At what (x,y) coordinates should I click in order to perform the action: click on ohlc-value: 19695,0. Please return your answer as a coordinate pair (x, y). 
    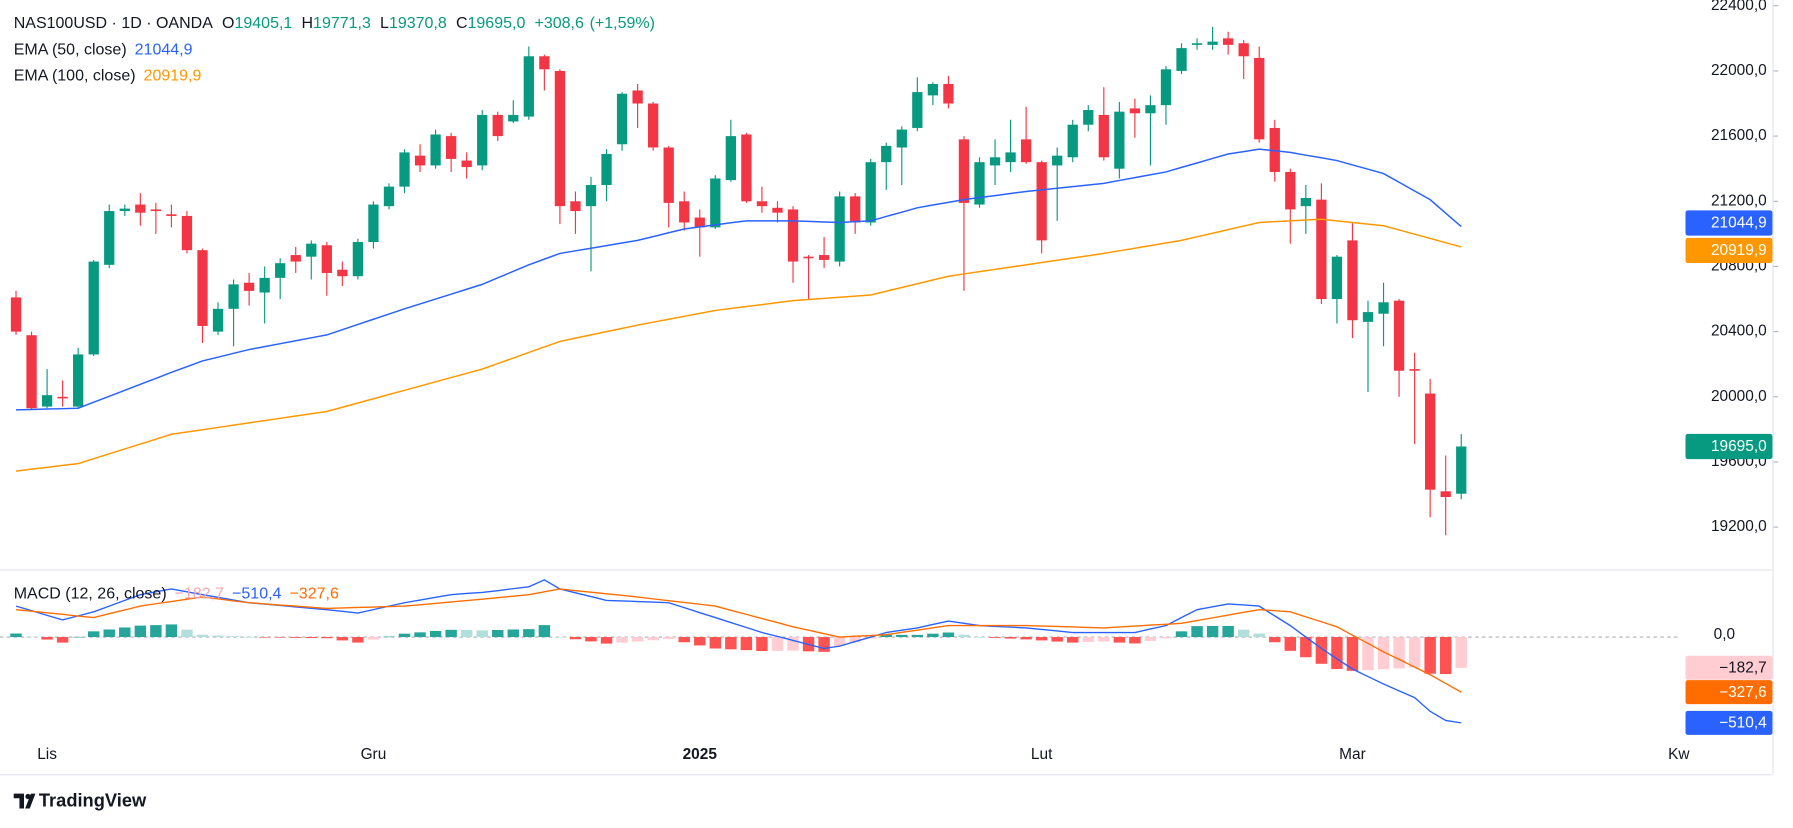
    Looking at the image, I should click on (497, 23).